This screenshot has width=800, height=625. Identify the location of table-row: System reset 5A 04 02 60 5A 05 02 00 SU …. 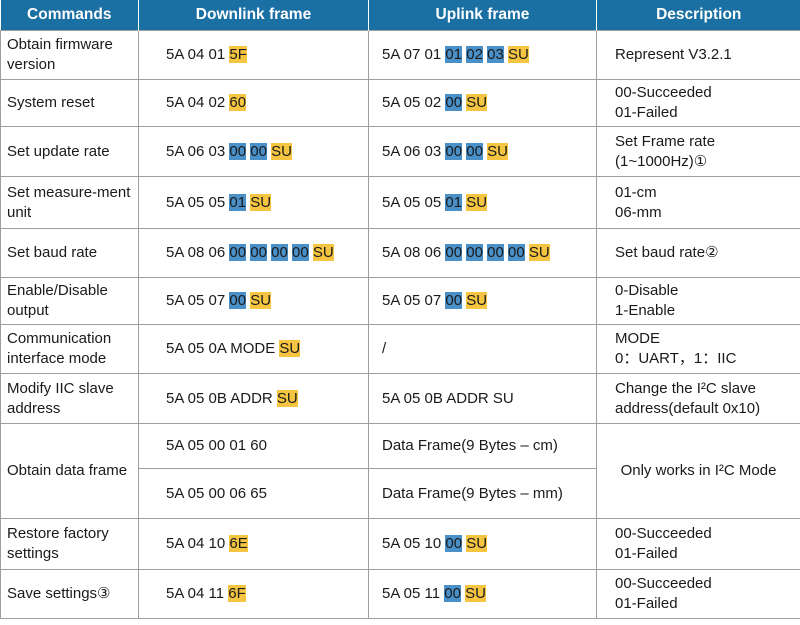
(400, 103).